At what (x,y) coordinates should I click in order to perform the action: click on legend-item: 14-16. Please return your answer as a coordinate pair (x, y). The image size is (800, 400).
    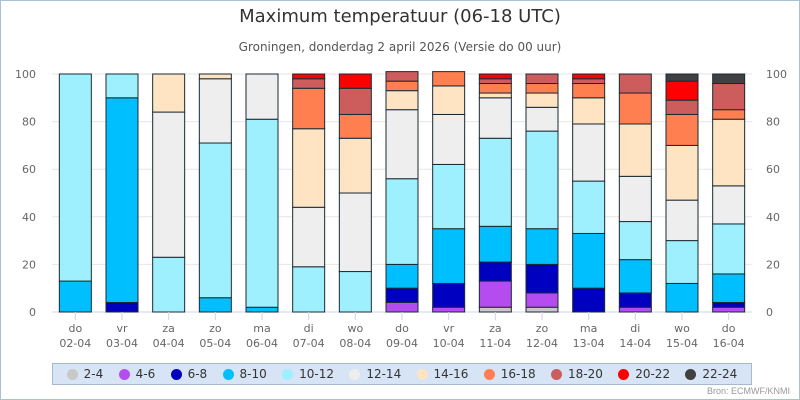
    Looking at the image, I should click on (442, 374).